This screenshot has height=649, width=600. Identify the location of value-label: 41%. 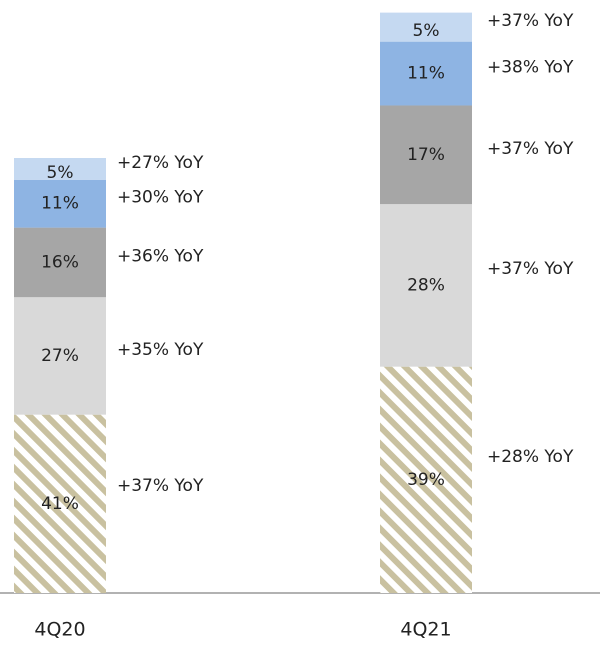
(60, 504).